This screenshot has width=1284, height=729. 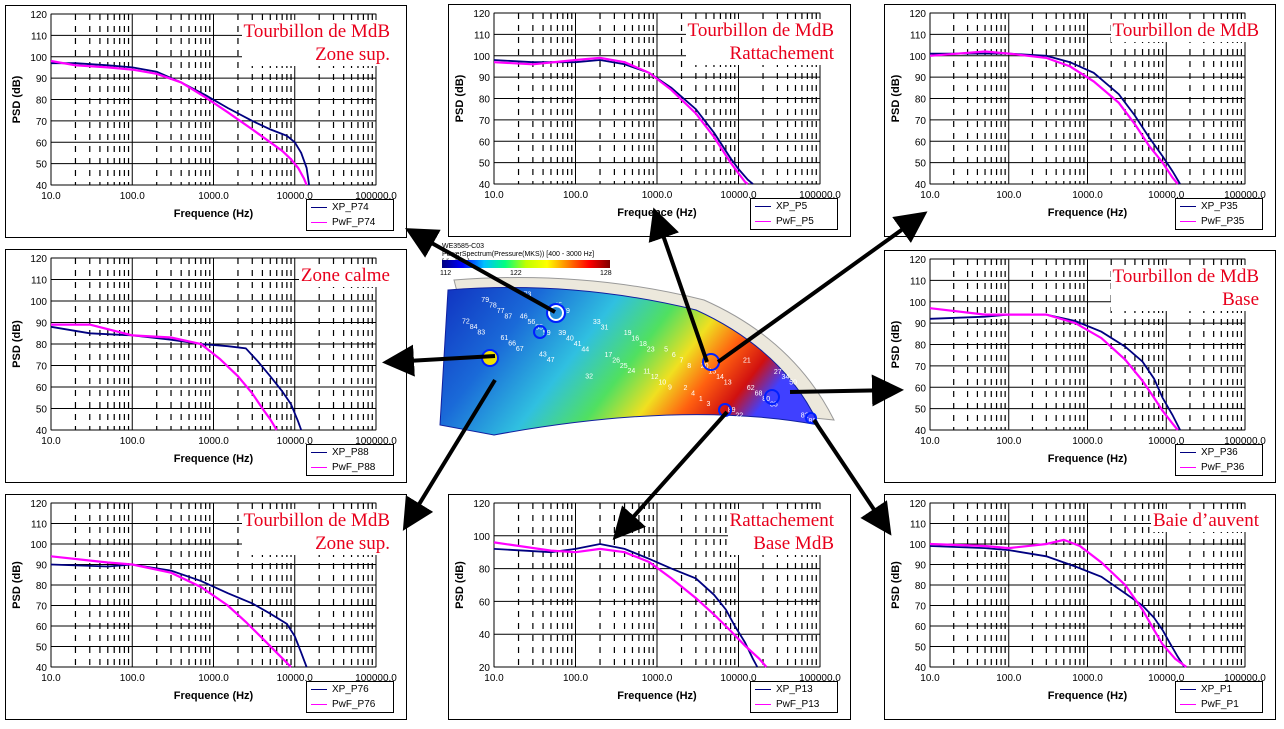 What do you see at coordinates (1185, 30) in the screenshot?
I see `chart-title: Tourbillon de MdB` at bounding box center [1185, 30].